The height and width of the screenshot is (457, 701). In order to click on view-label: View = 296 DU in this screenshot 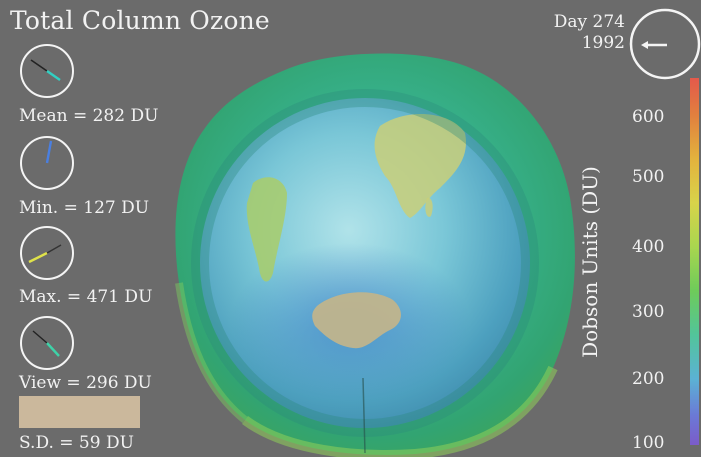, I will do `click(85, 383)`.